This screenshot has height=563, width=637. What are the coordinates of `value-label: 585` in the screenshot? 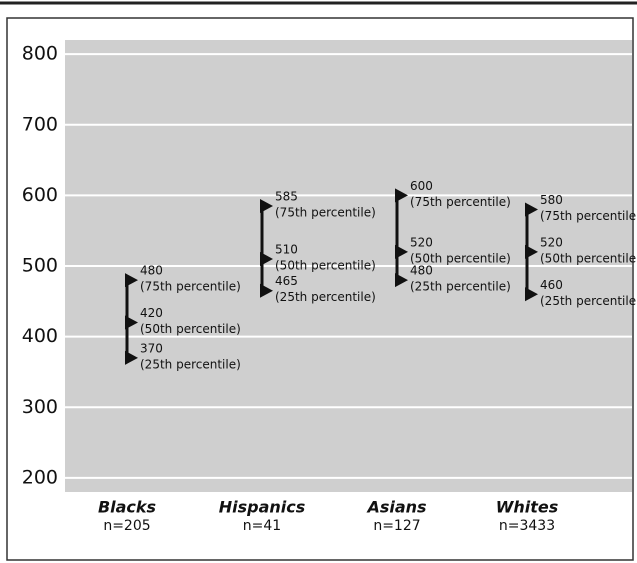 It's located at (286, 196).